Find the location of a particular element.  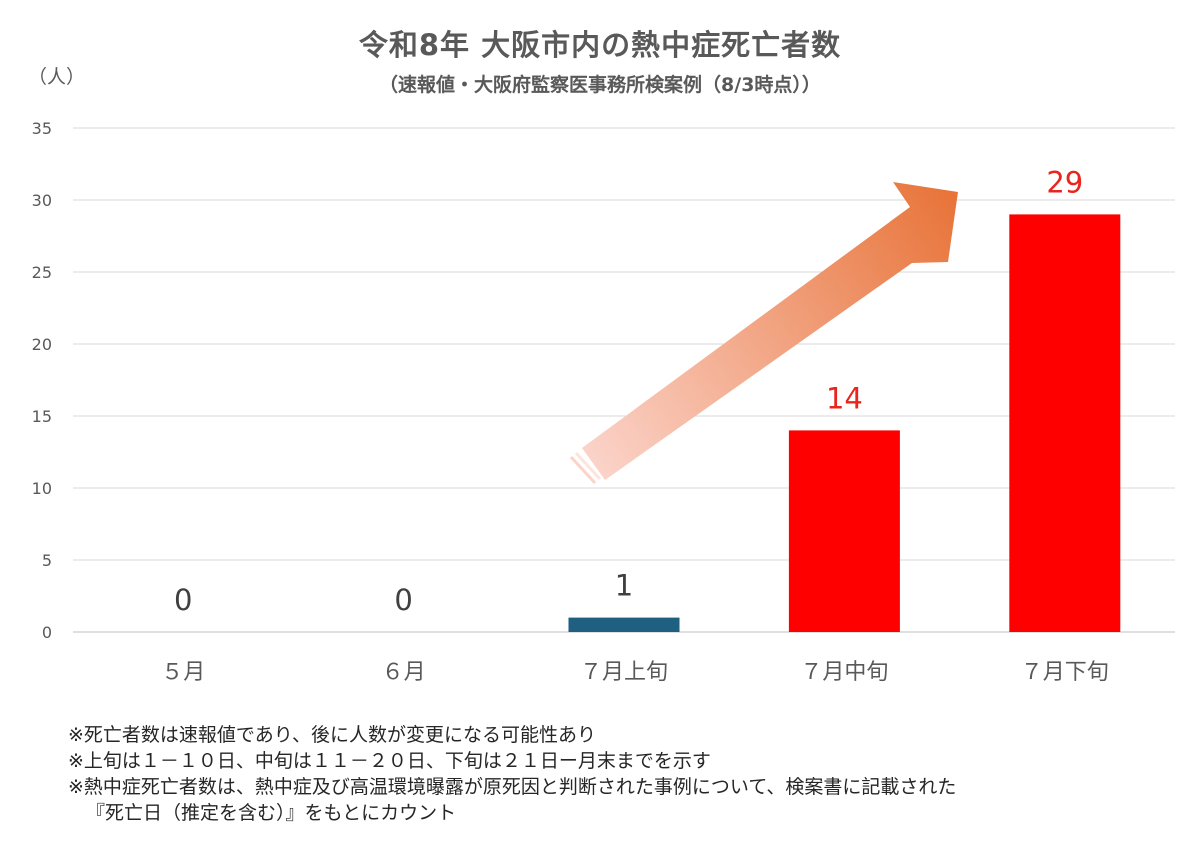

x-tick-label: ５月 is located at coordinates (183, 672).